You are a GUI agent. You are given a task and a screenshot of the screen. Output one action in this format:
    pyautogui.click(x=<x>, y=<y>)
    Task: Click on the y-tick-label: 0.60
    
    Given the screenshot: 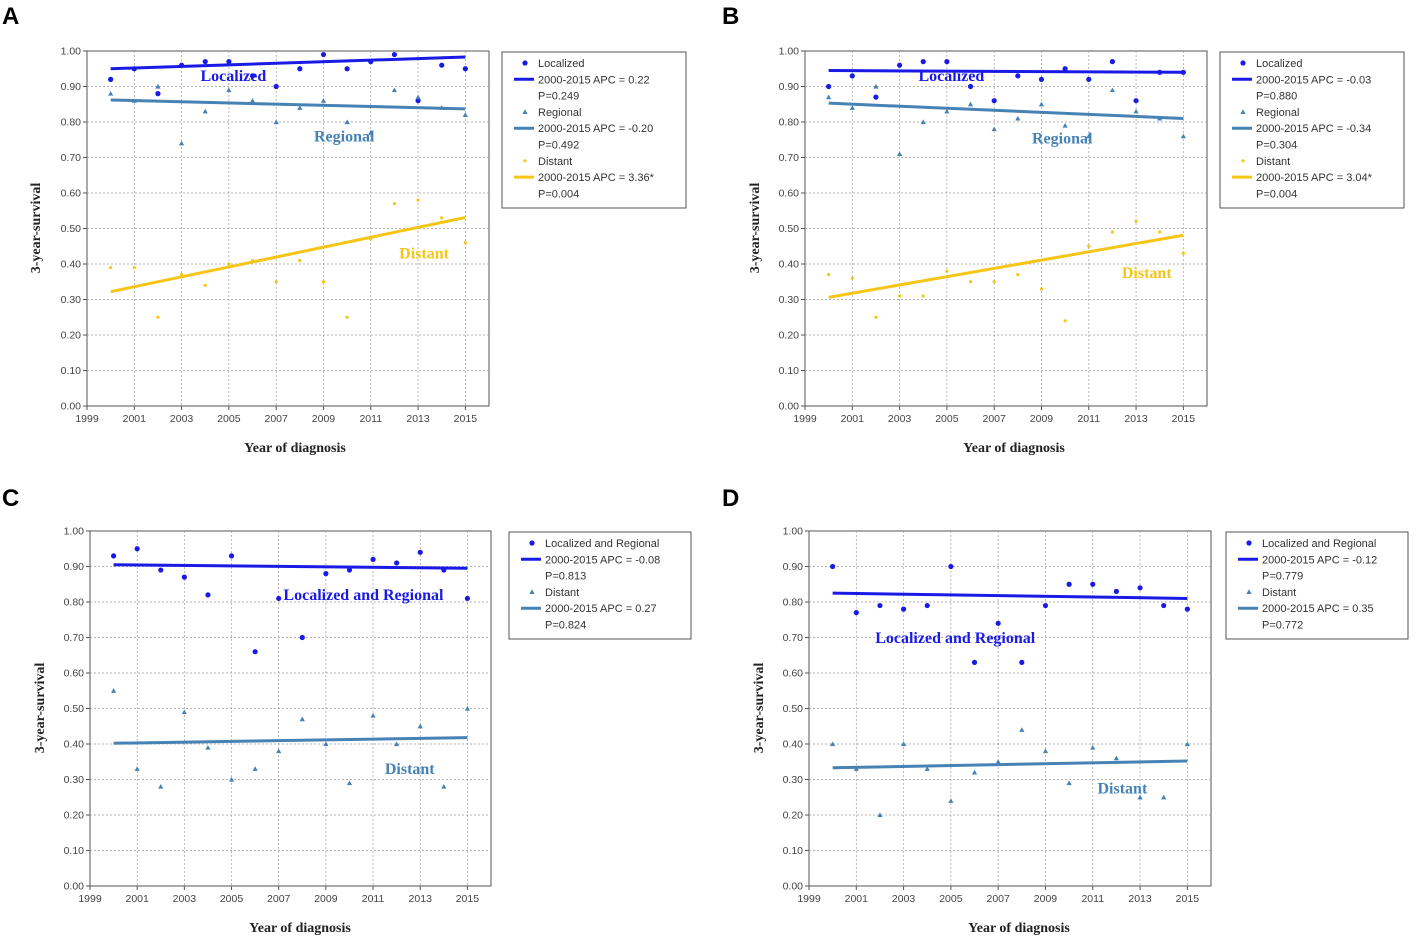 What is the action you would take?
    pyautogui.click(x=793, y=674)
    